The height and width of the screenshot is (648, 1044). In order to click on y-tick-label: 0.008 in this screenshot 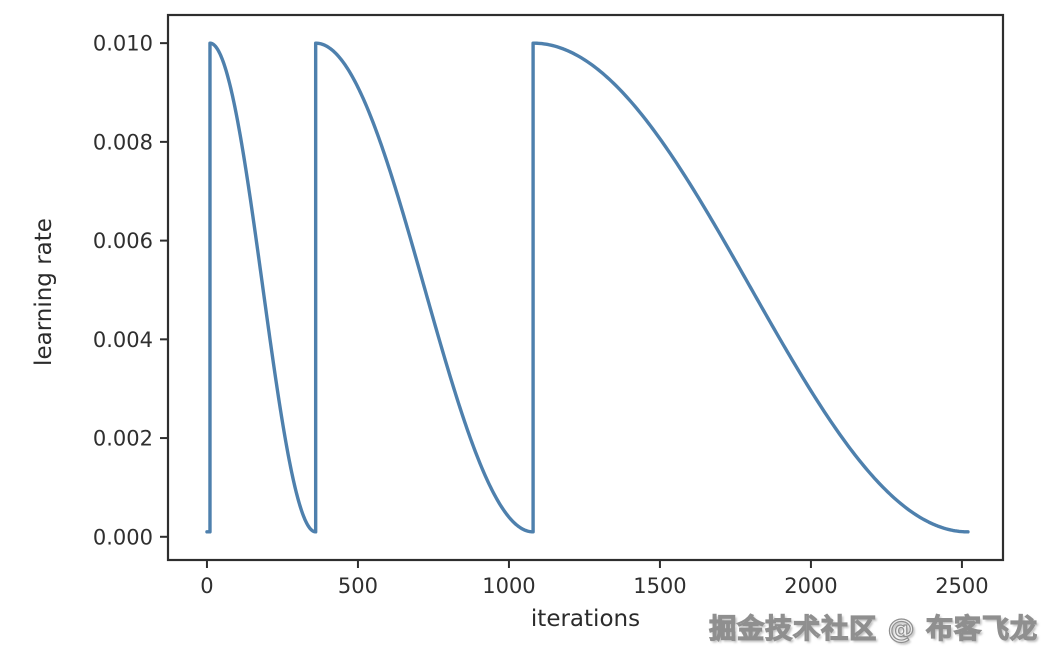, I will do `click(123, 142)`.